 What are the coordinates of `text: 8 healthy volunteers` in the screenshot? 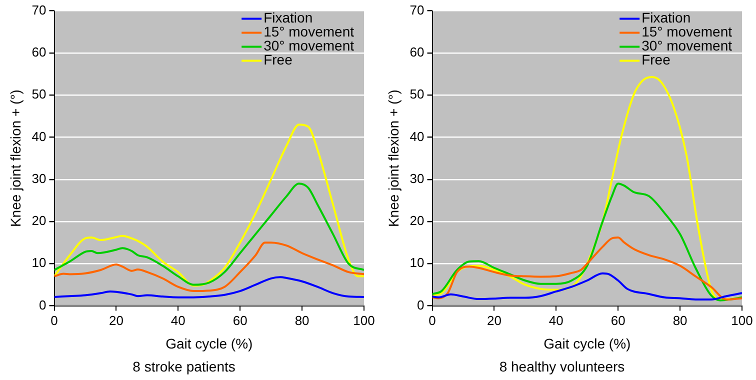 It's located at (562, 366).